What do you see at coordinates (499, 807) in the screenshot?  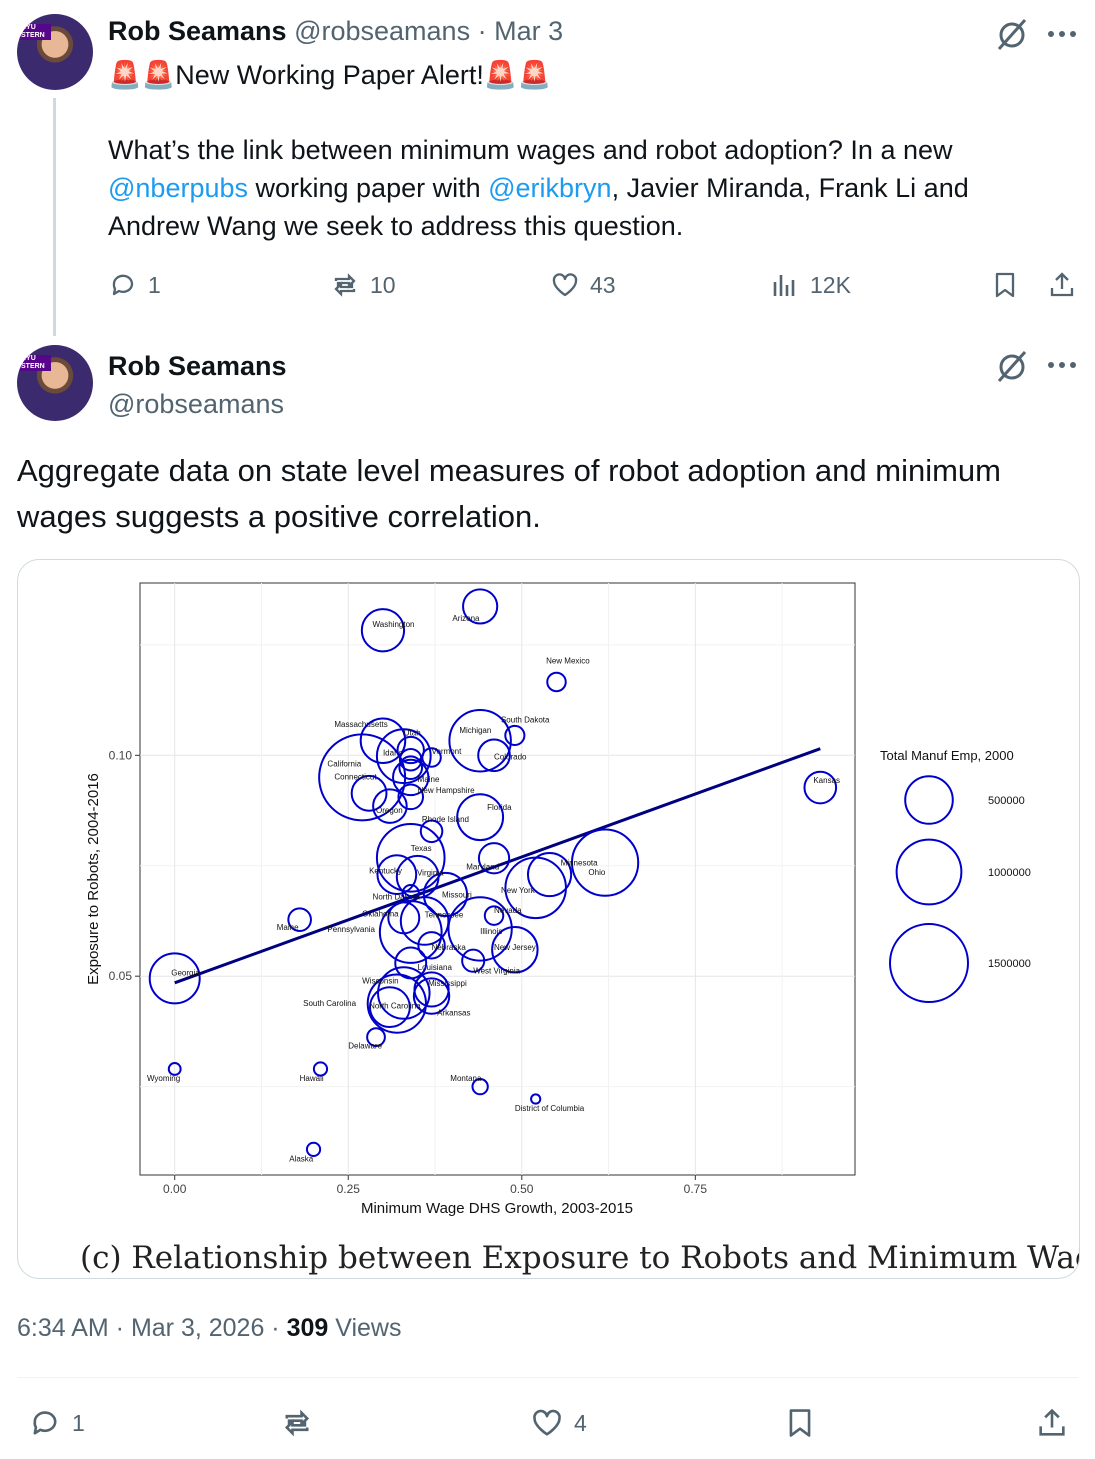 I see `point-label: Florida` at bounding box center [499, 807].